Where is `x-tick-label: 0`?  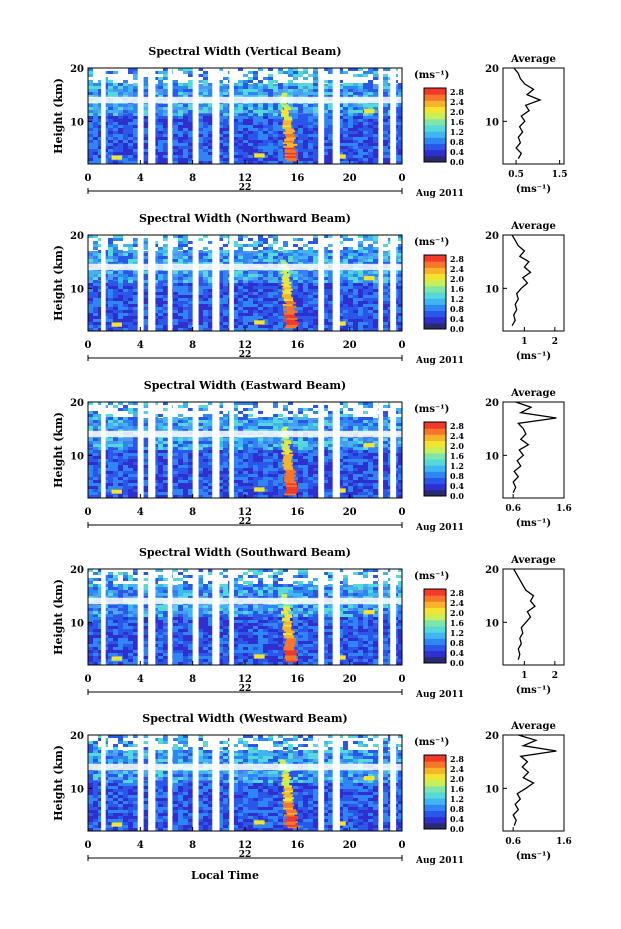
x-tick-label: 0 is located at coordinates (88, 345).